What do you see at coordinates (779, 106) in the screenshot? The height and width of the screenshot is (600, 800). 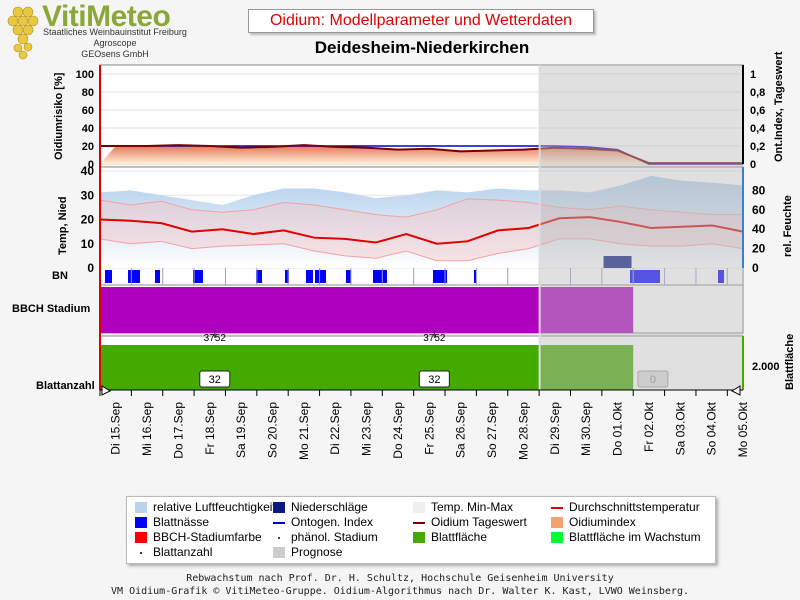 I see `risk-ylabel-right: Ont.Index, Tageswert` at bounding box center [779, 106].